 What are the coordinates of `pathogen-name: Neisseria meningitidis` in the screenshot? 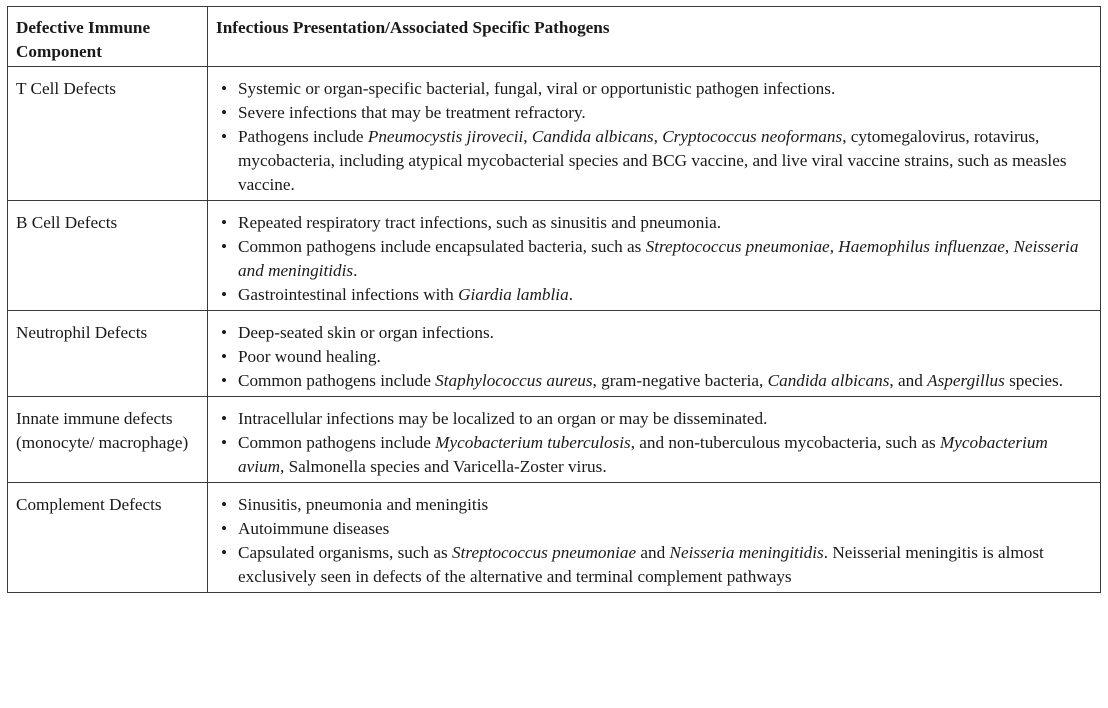 It's located at (746, 552).